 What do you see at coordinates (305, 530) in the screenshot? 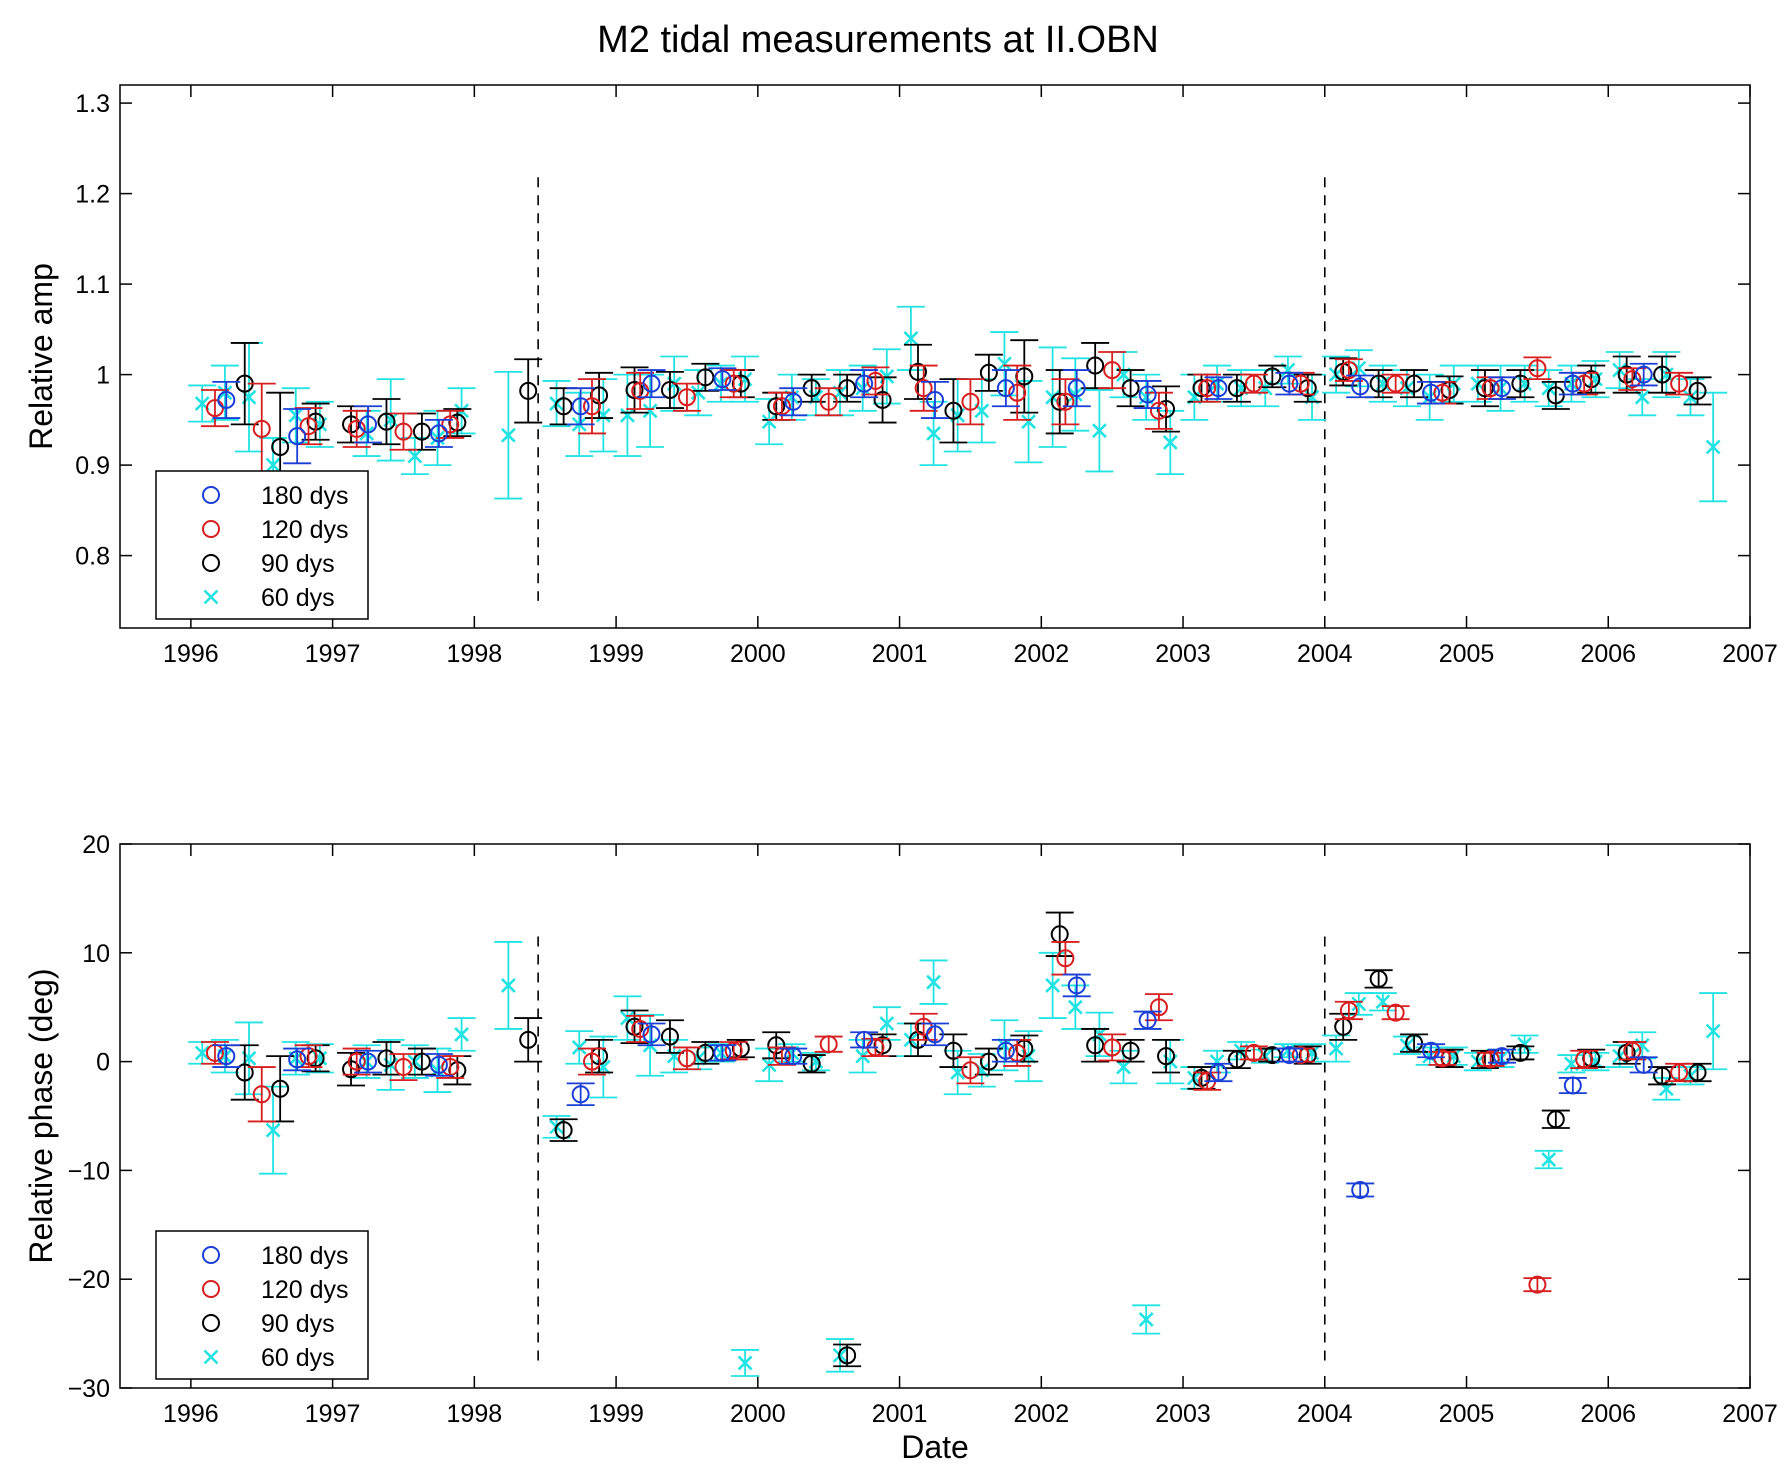
I see `legend-entry-label: 120 dys` at bounding box center [305, 530].